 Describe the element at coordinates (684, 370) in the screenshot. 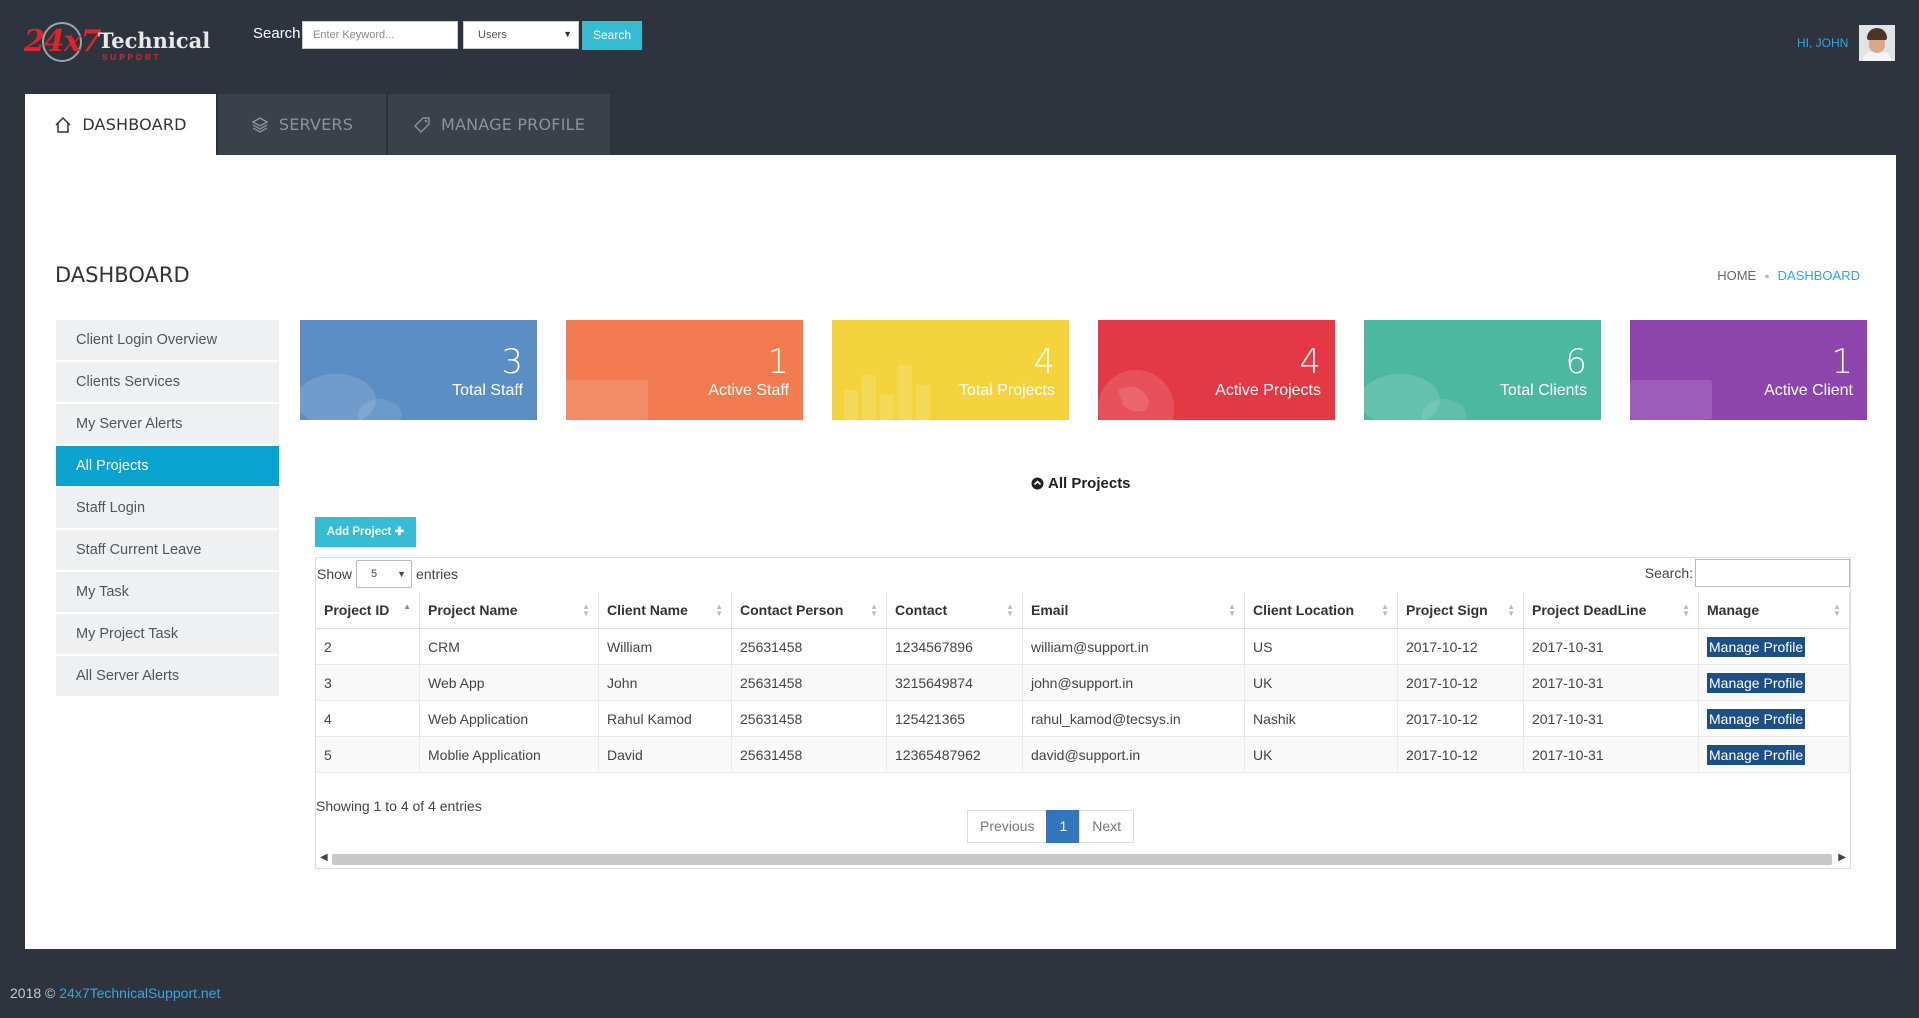

I see `stat-card-active-staff: 1 Active Staff` at that location.